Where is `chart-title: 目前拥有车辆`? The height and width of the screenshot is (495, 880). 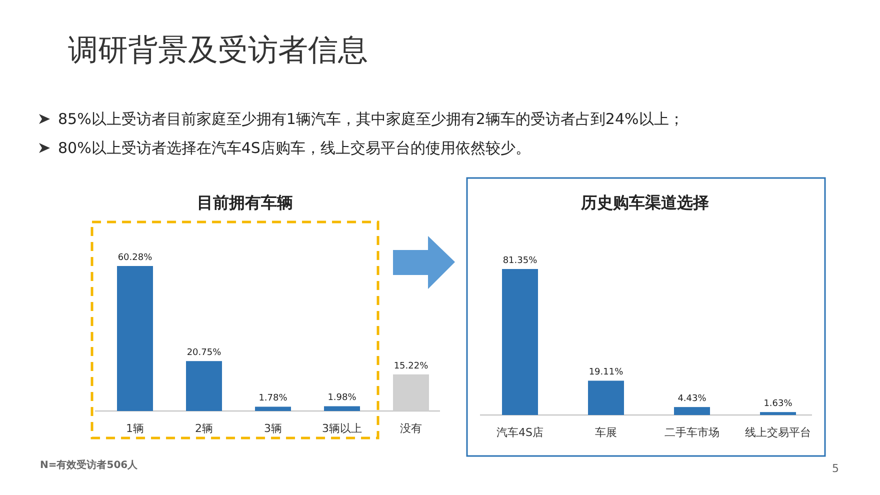
chart-title: 目前拥有车辆 is located at coordinates (245, 202).